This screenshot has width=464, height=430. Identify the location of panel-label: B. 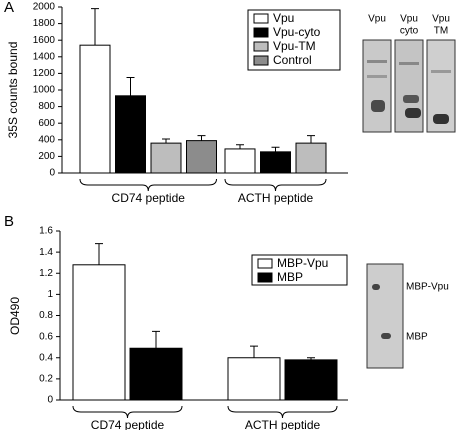
(9, 221).